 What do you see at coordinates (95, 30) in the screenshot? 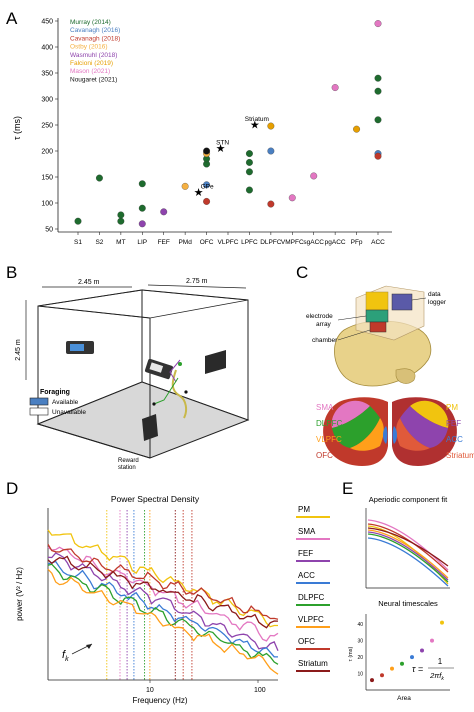
I see `a-legend-entry: Cavanagh (2016)` at bounding box center [95, 30].